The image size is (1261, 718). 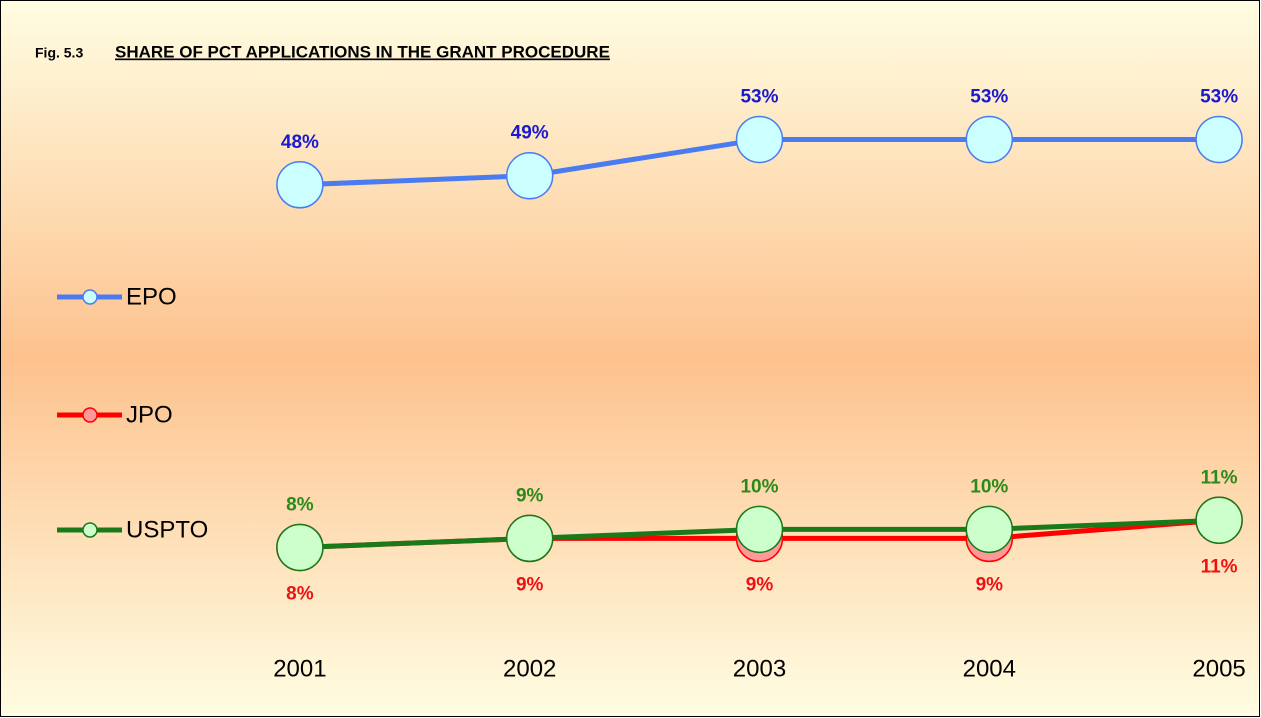 What do you see at coordinates (529, 668) in the screenshot?
I see `x-tick-label: 2002` at bounding box center [529, 668].